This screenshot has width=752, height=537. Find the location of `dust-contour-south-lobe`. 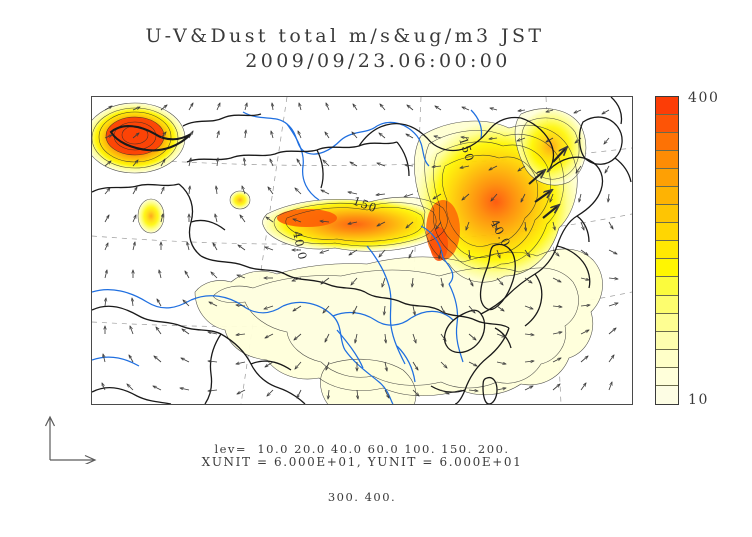

dust-contour-south-lobe is located at coordinates (368, 381).